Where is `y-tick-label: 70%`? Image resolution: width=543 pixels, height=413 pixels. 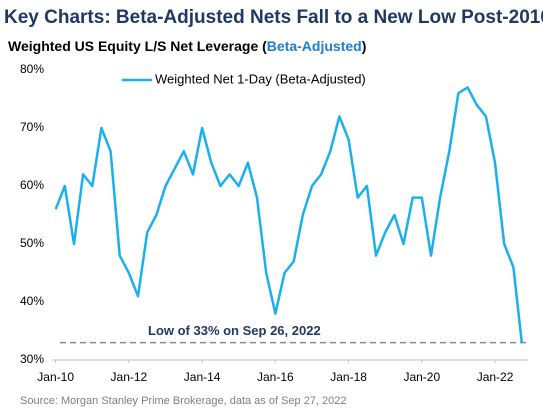
y-tick-label: 70% is located at coordinates (32, 127).